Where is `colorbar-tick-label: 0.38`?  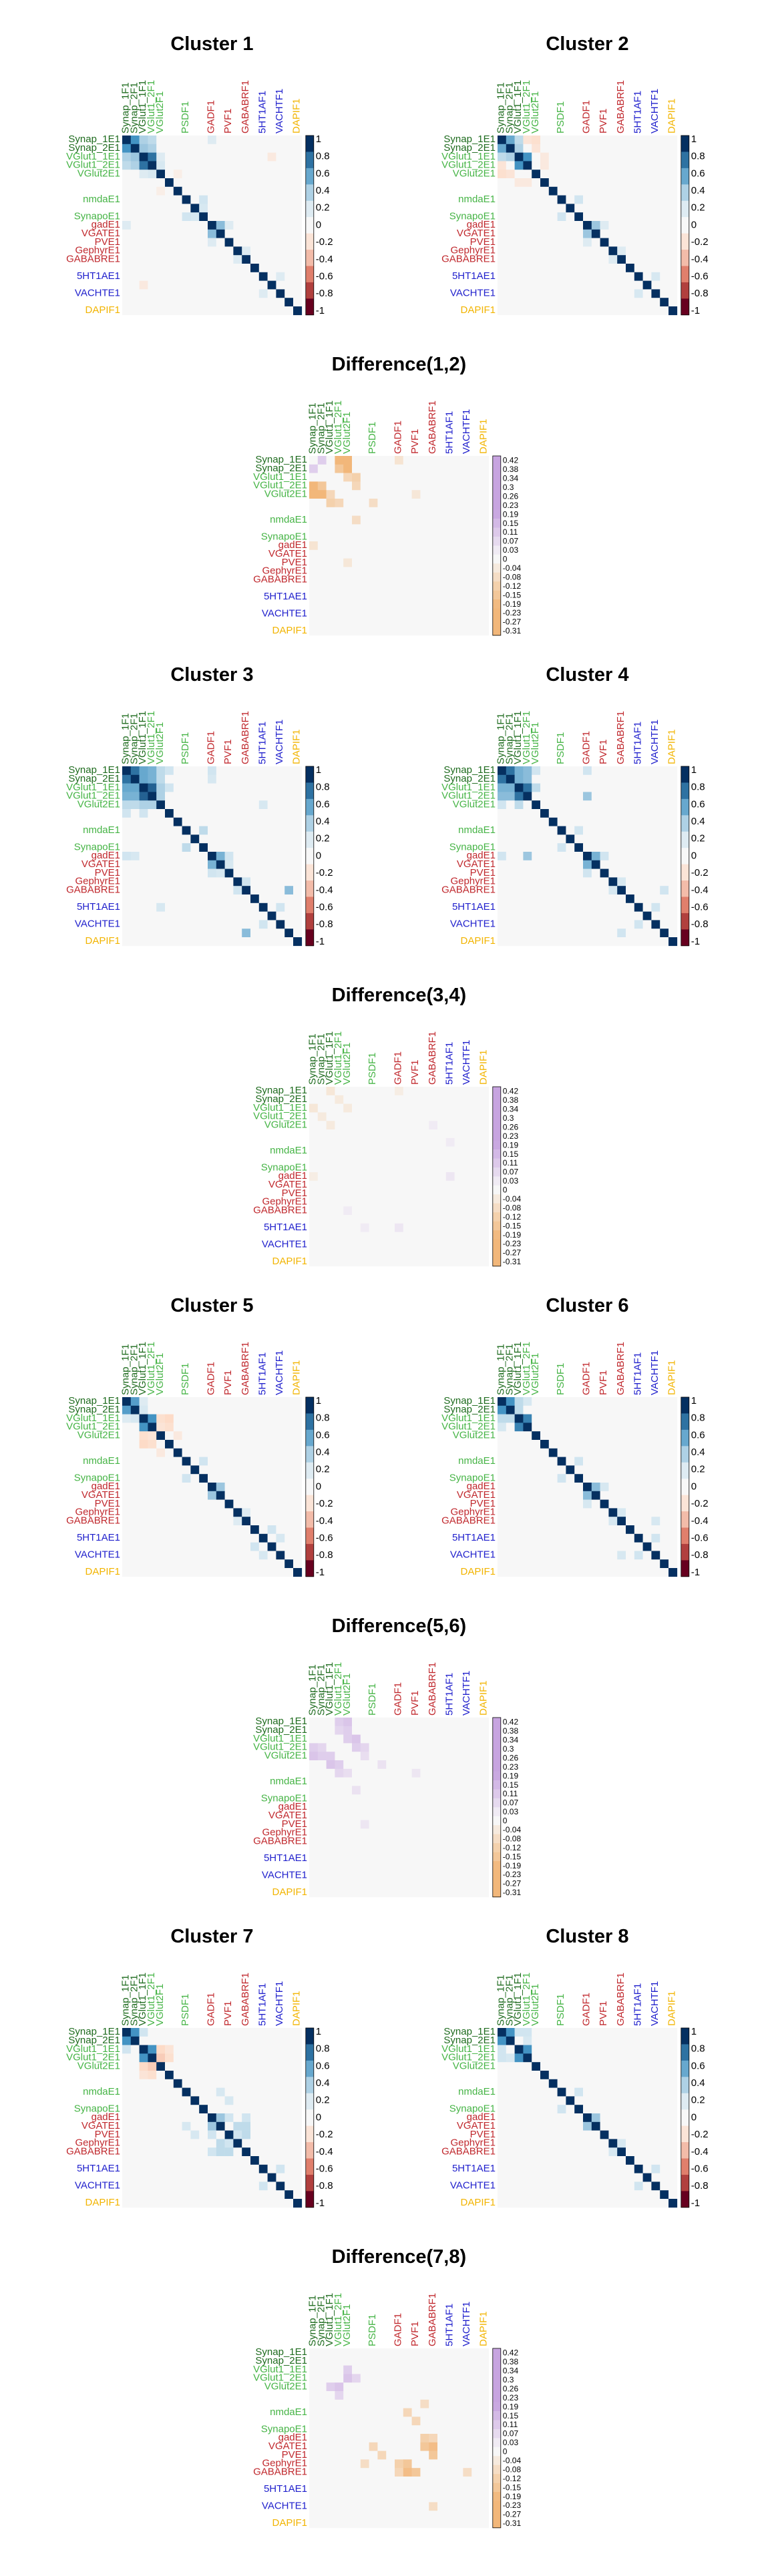
colorbar-tick-label: 0.38 is located at coordinates (511, 1731).